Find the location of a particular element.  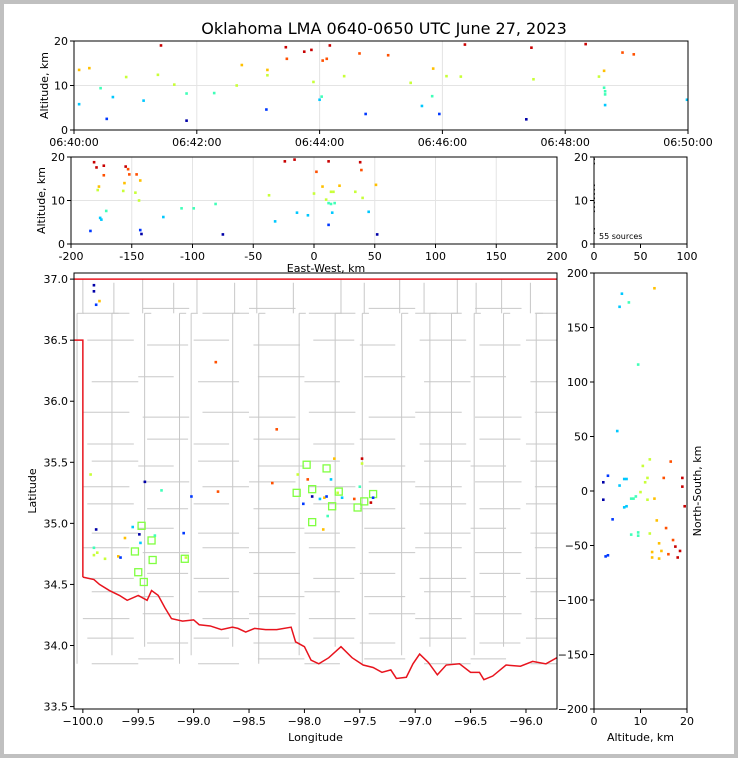

ew-xtick-label: -150 is located at coordinates (131, 256).